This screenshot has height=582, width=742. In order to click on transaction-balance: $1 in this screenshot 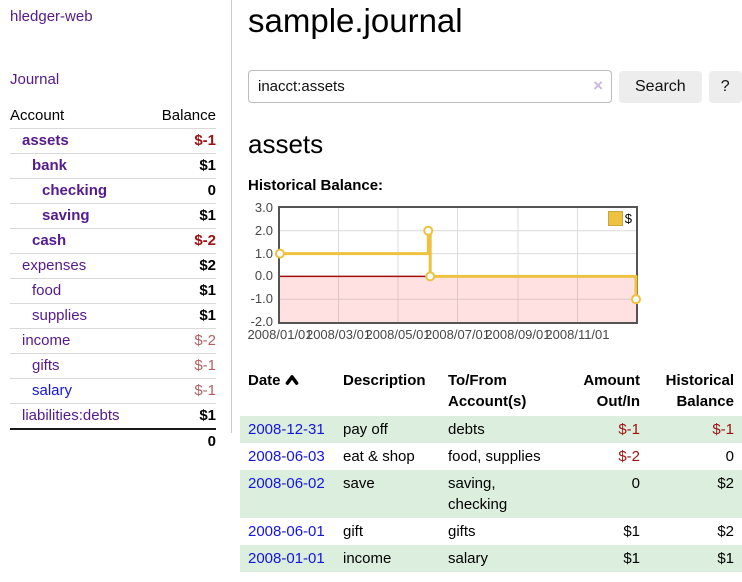, I will do `click(725, 558)`.